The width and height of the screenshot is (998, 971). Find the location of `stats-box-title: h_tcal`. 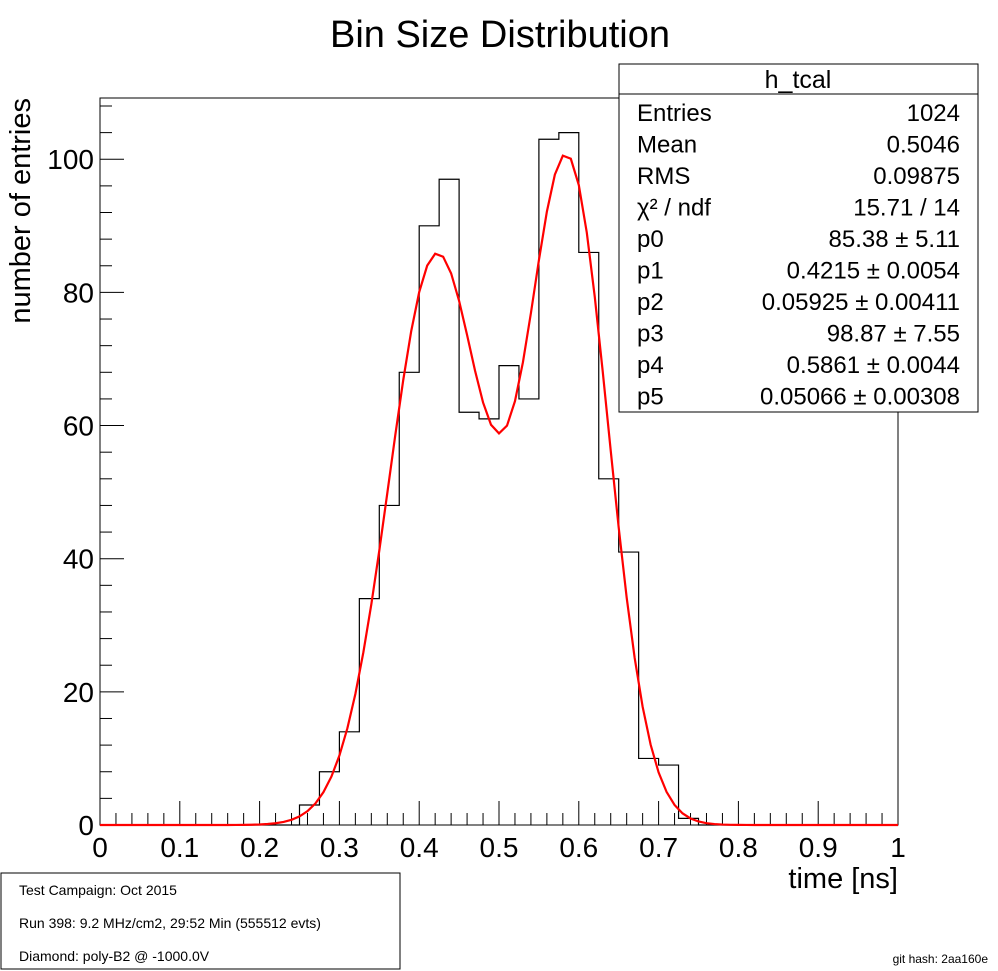

stats-box-title: h_tcal is located at coordinates (798, 80).